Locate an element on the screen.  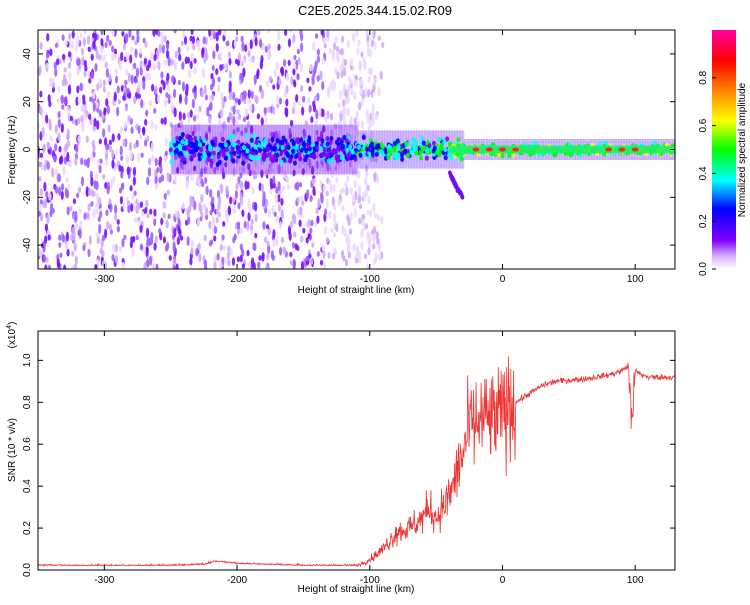
snr-x-tick-label: -300 is located at coordinates (104, 580).